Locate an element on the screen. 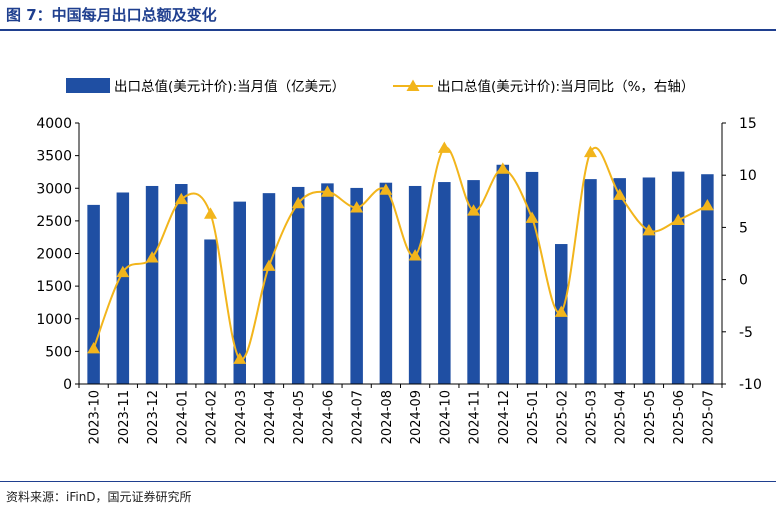 The height and width of the screenshot is (511, 776). x-tick-label: 2024-03 is located at coordinates (241, 417).